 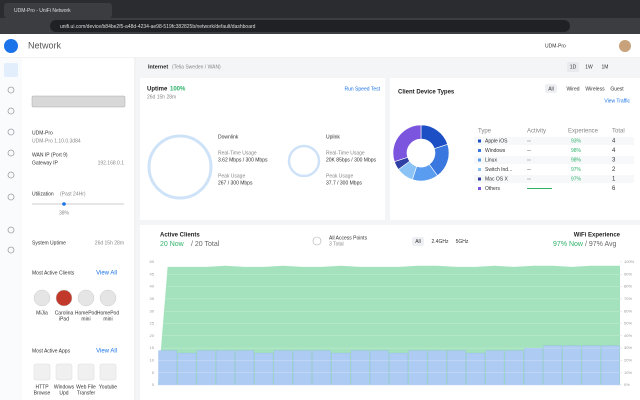 What do you see at coordinates (336, 244) in the screenshot?
I see `ap-total: 3 Total` at bounding box center [336, 244].